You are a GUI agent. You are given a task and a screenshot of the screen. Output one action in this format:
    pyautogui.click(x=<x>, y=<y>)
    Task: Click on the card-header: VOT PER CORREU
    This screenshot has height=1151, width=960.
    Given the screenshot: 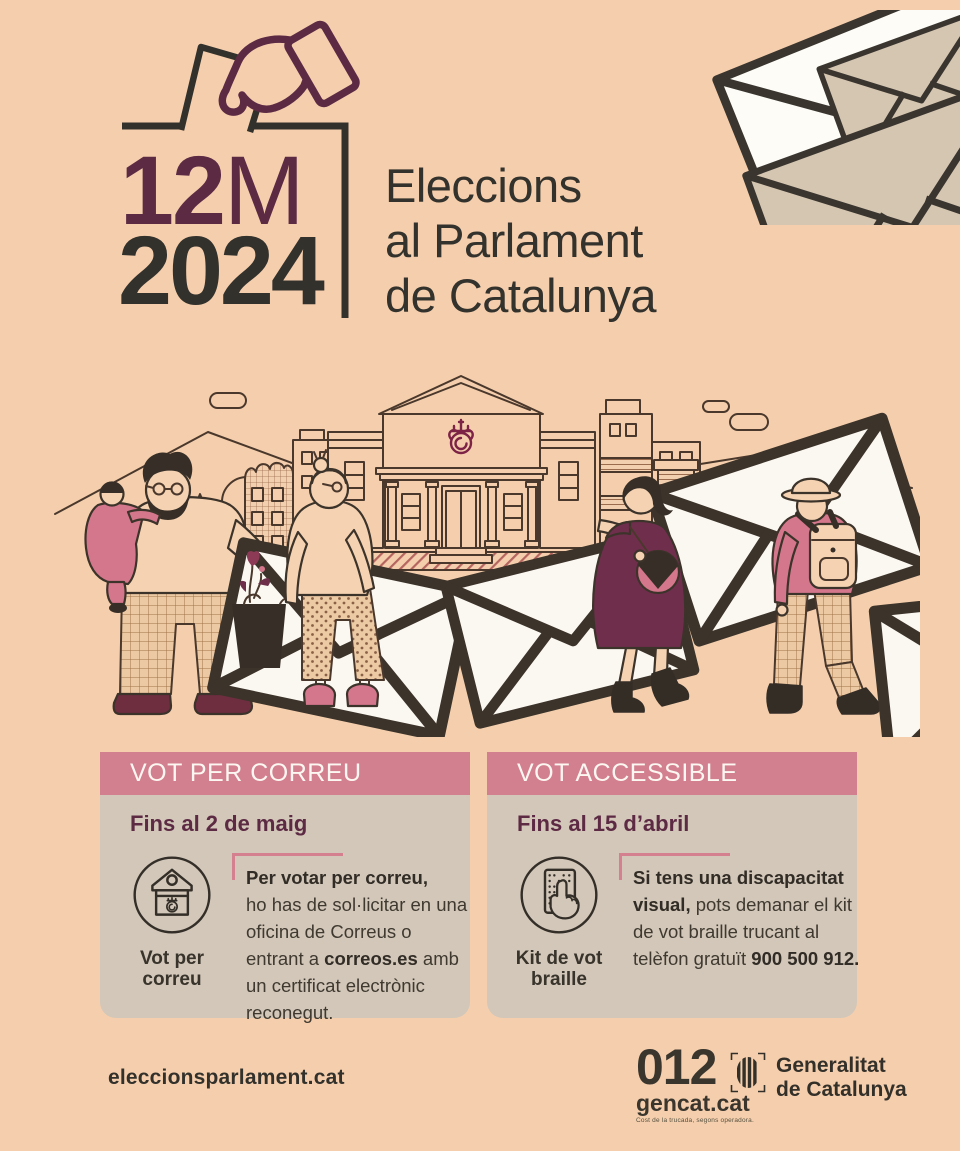 What is the action you would take?
    pyautogui.click(x=285, y=773)
    